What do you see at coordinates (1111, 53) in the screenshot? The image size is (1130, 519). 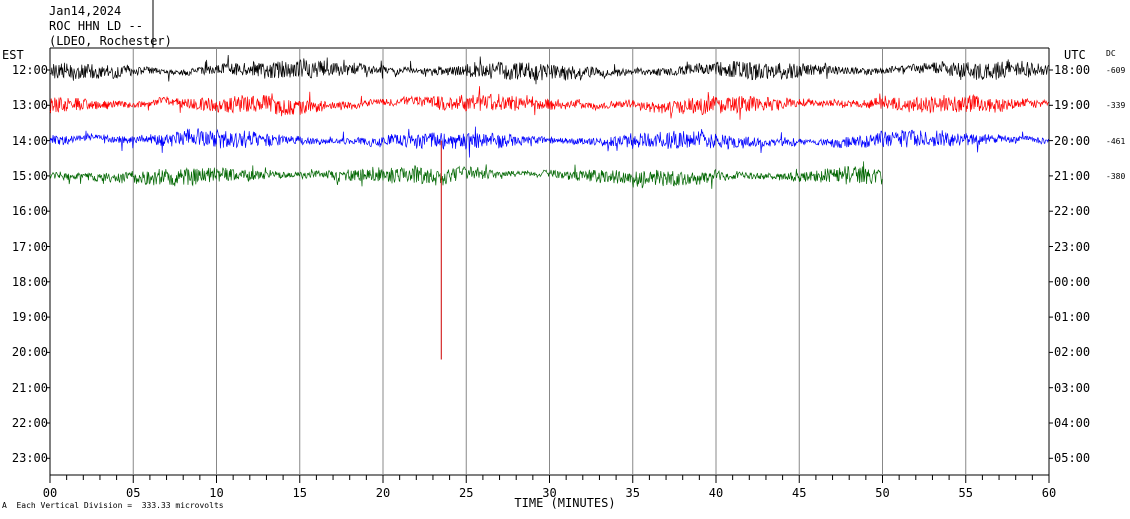 I see `dc-label: DC` at bounding box center [1111, 53].